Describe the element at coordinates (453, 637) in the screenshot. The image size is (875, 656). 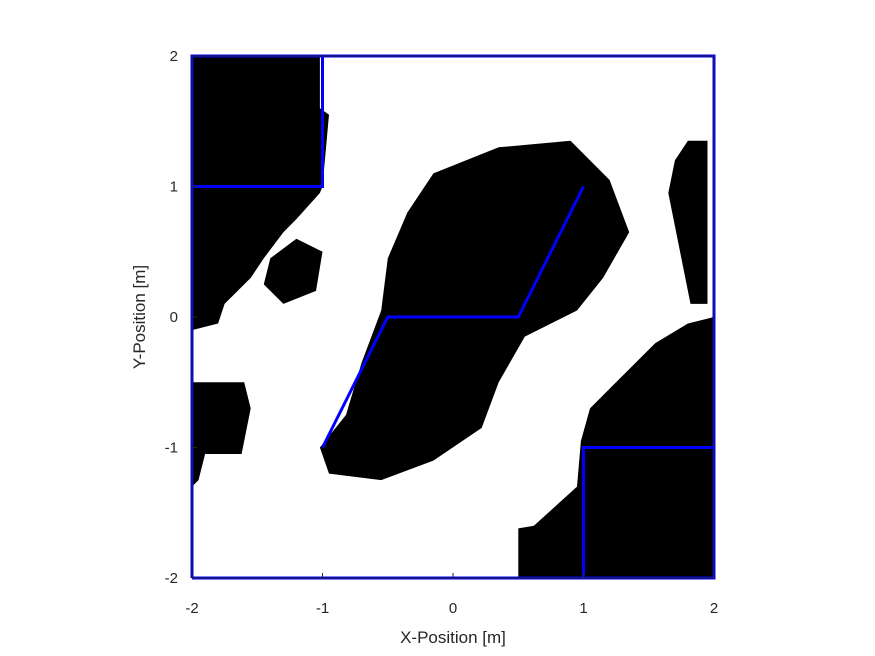
I see `x-axis-label: X-Position [m]` at that location.